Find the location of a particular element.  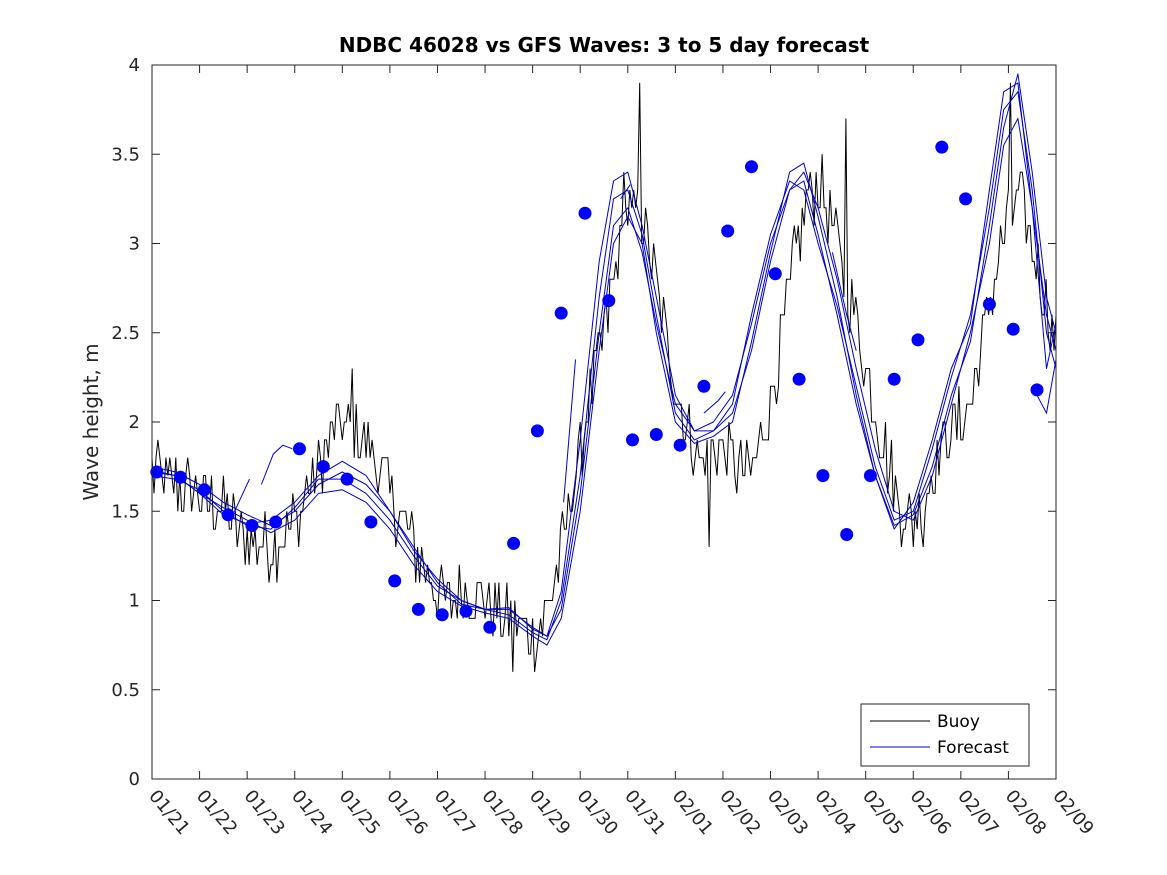

y-tick-label: 4 is located at coordinates (134, 65).